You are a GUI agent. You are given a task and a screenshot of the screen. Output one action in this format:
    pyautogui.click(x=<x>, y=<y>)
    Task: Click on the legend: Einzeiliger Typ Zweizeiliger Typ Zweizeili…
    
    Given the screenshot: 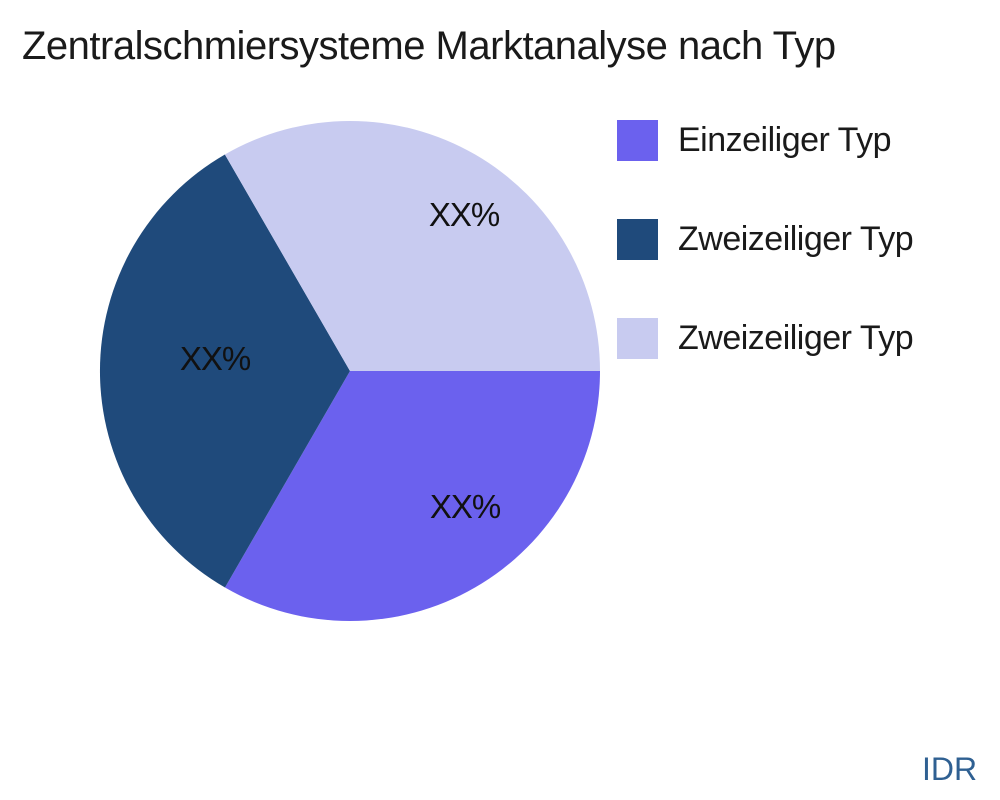 What is the action you would take?
    pyautogui.click(x=765, y=239)
    